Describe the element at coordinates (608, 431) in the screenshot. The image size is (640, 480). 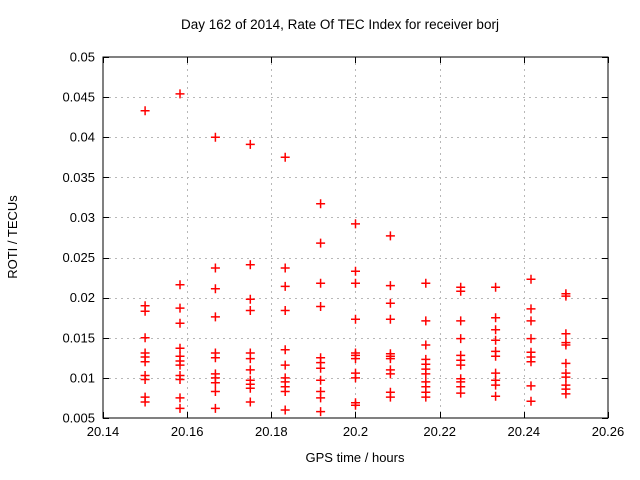
I see `x-tick-label: 20.26` at that location.